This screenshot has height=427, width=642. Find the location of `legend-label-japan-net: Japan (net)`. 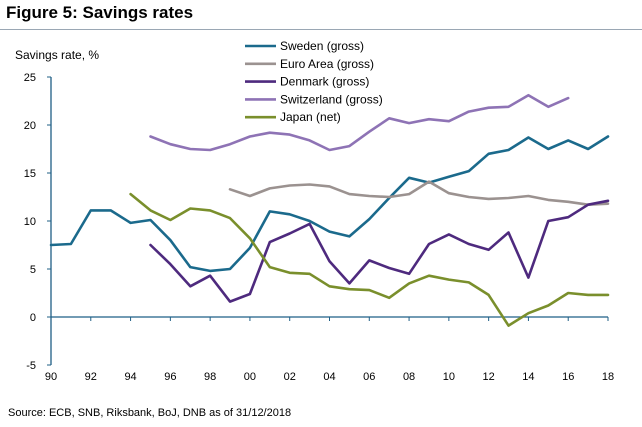

legend-label-japan-net: Japan (net) is located at coordinates (310, 117).